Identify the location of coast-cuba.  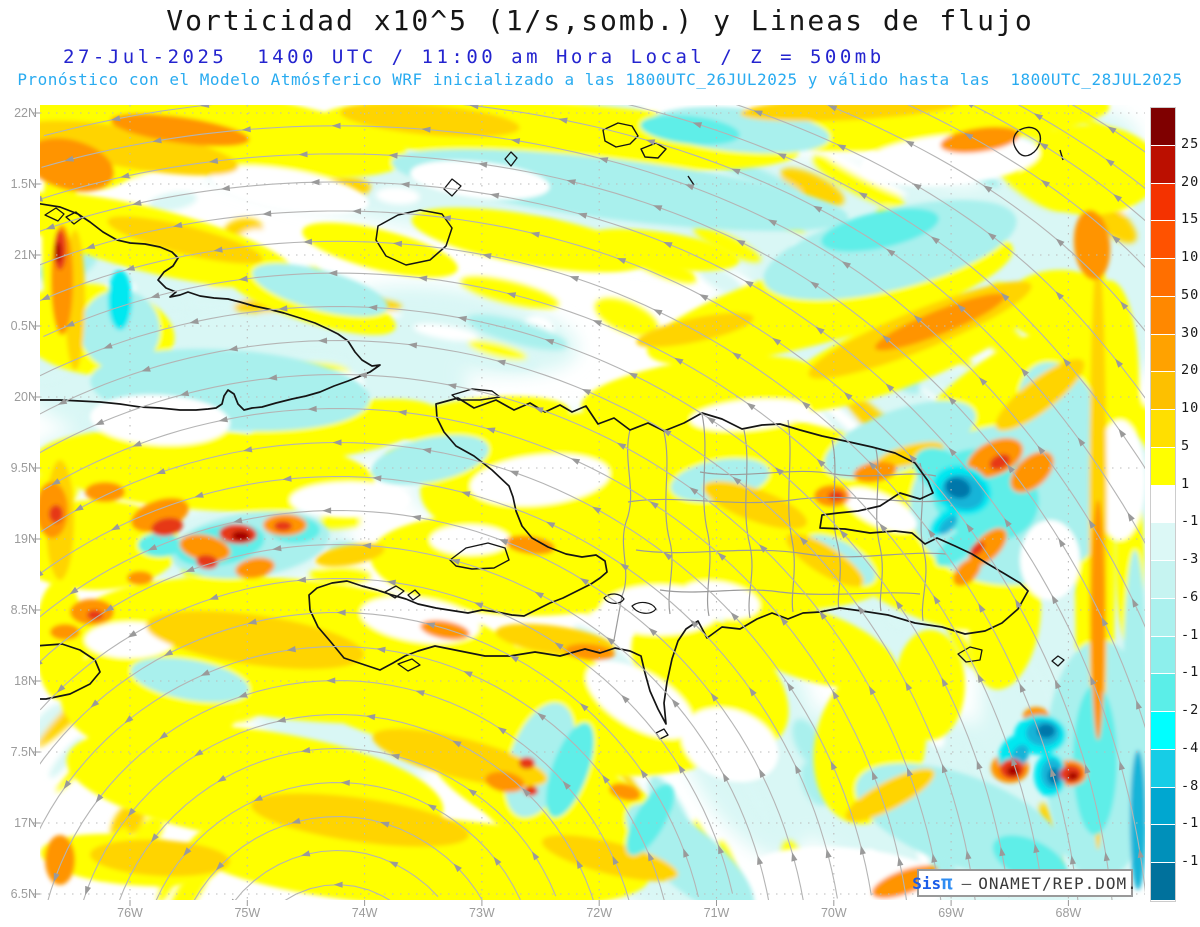
(210, 306).